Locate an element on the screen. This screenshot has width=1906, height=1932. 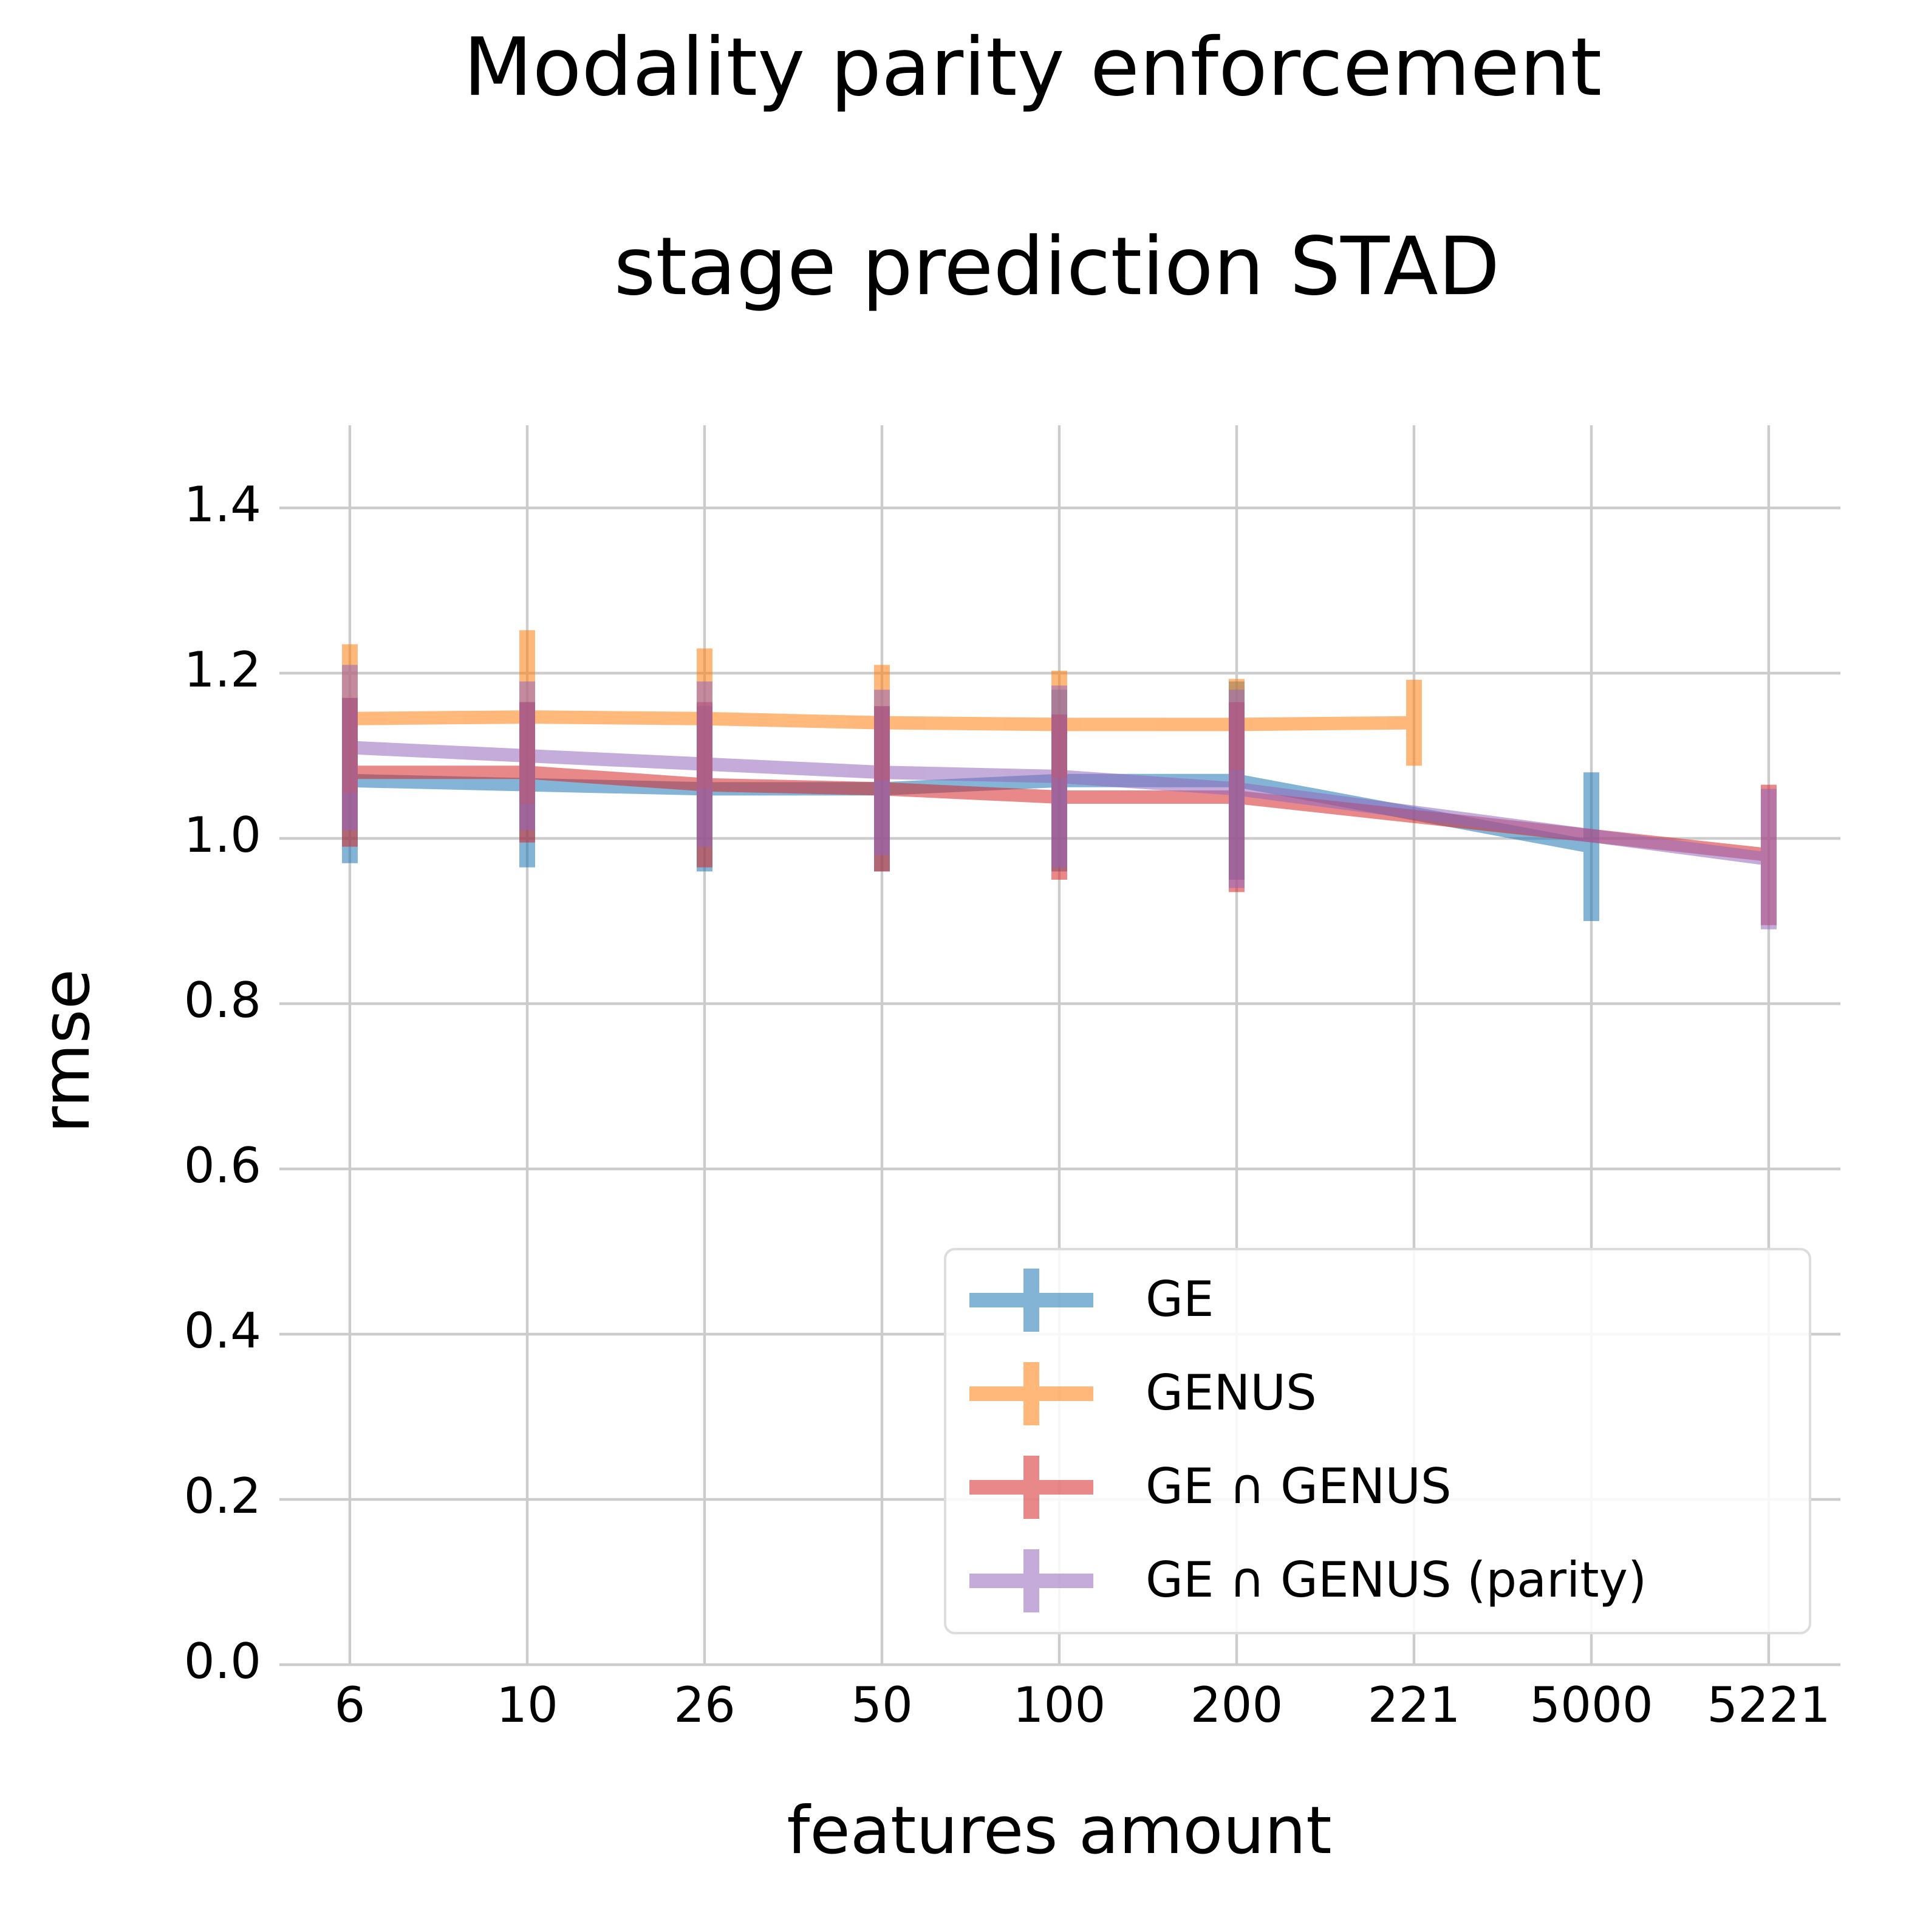
x-tick-label: 5221 is located at coordinates (1769, 1705).